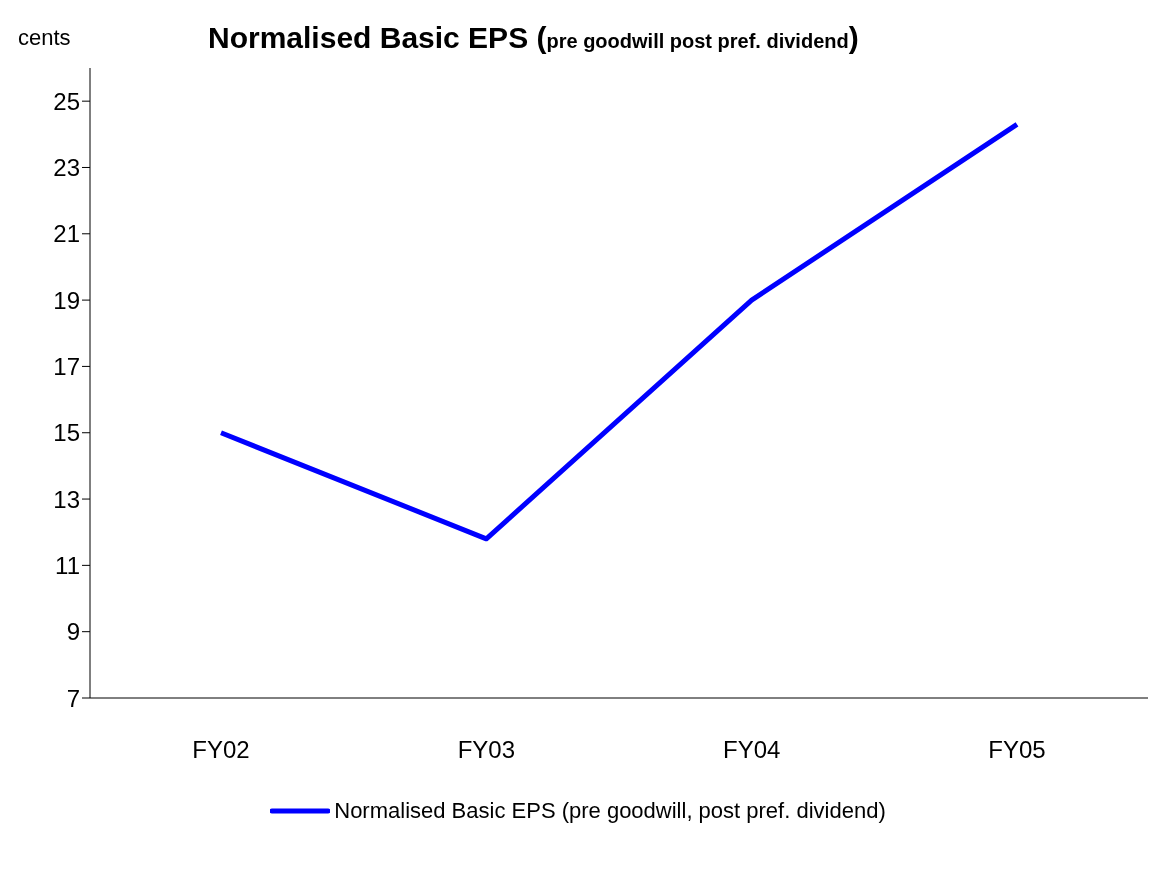  What do you see at coordinates (66, 300) in the screenshot?
I see `y-tick-label: 19` at bounding box center [66, 300].